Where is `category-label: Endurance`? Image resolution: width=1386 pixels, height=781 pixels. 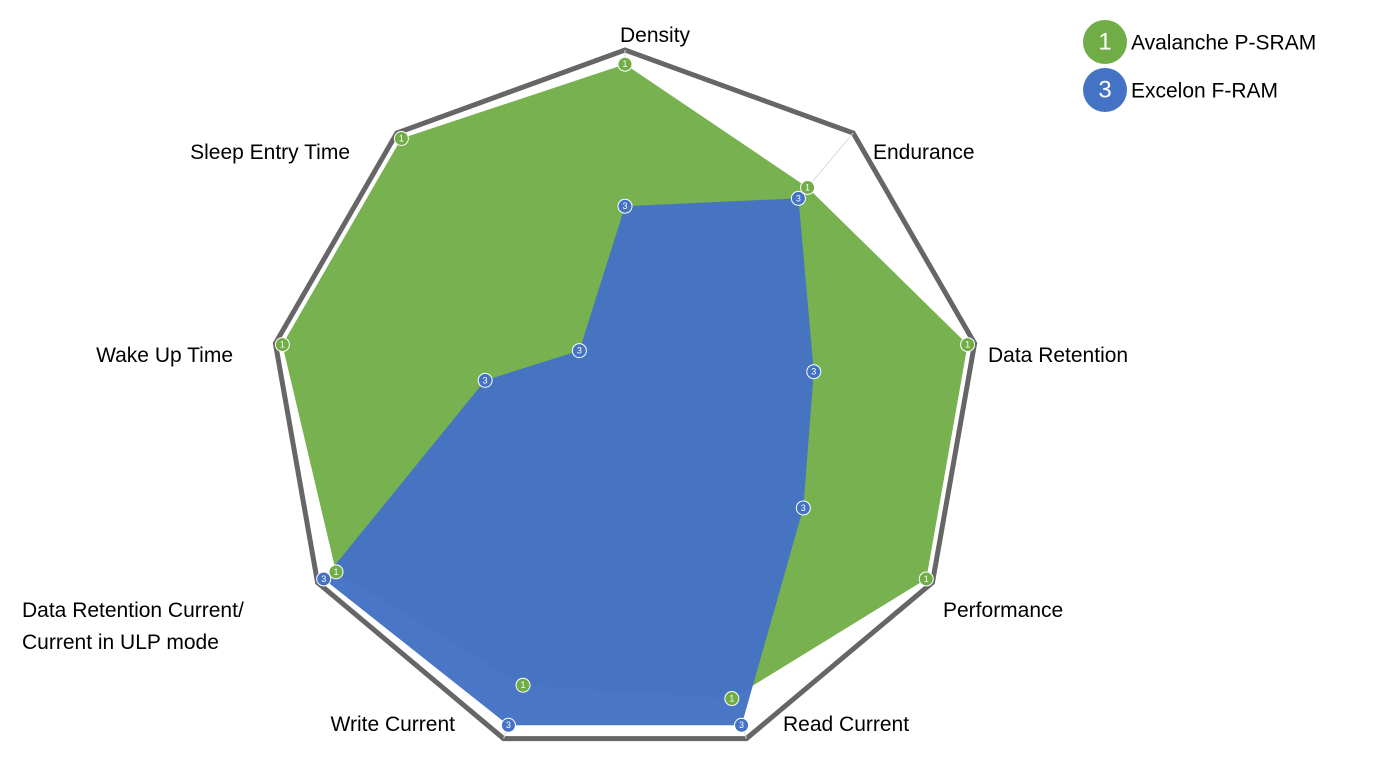
category-label: Endurance is located at coordinates (924, 152).